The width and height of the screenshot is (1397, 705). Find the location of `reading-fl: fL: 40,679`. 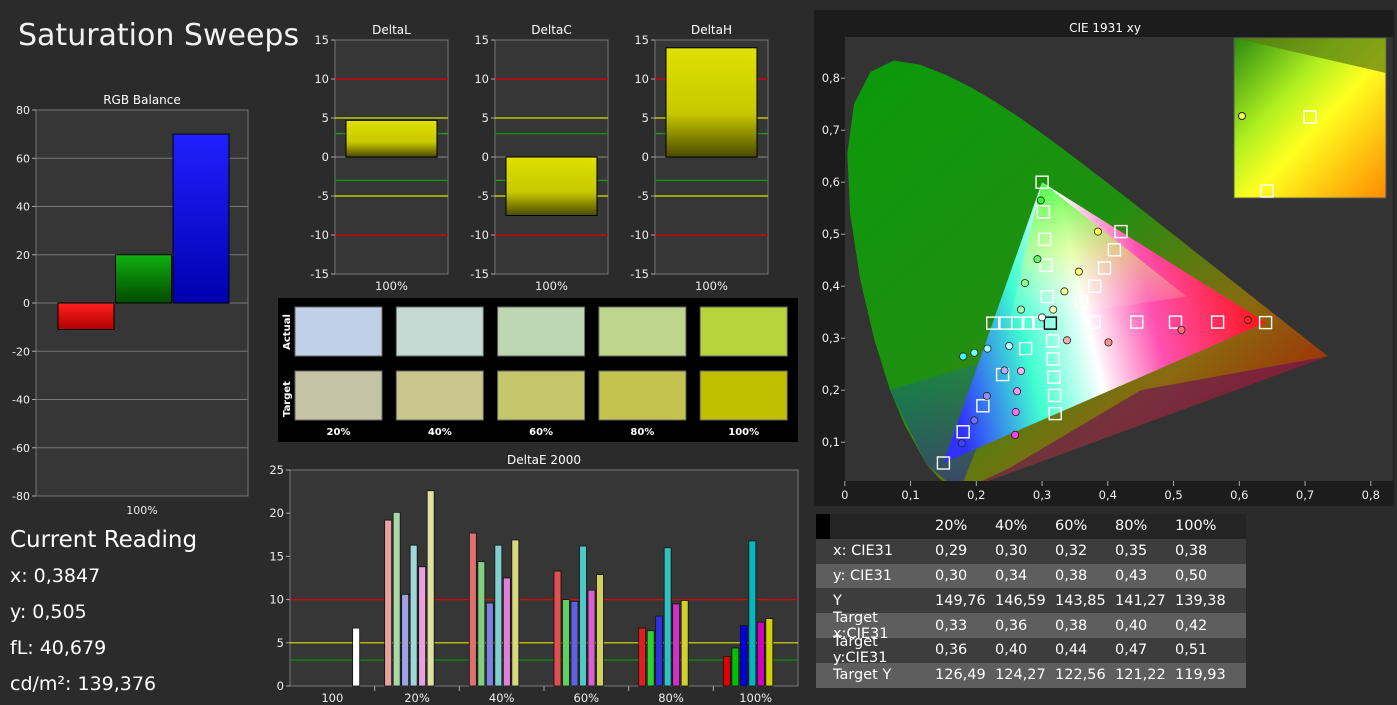

reading-fl: fL: 40,679 is located at coordinates (58, 648).